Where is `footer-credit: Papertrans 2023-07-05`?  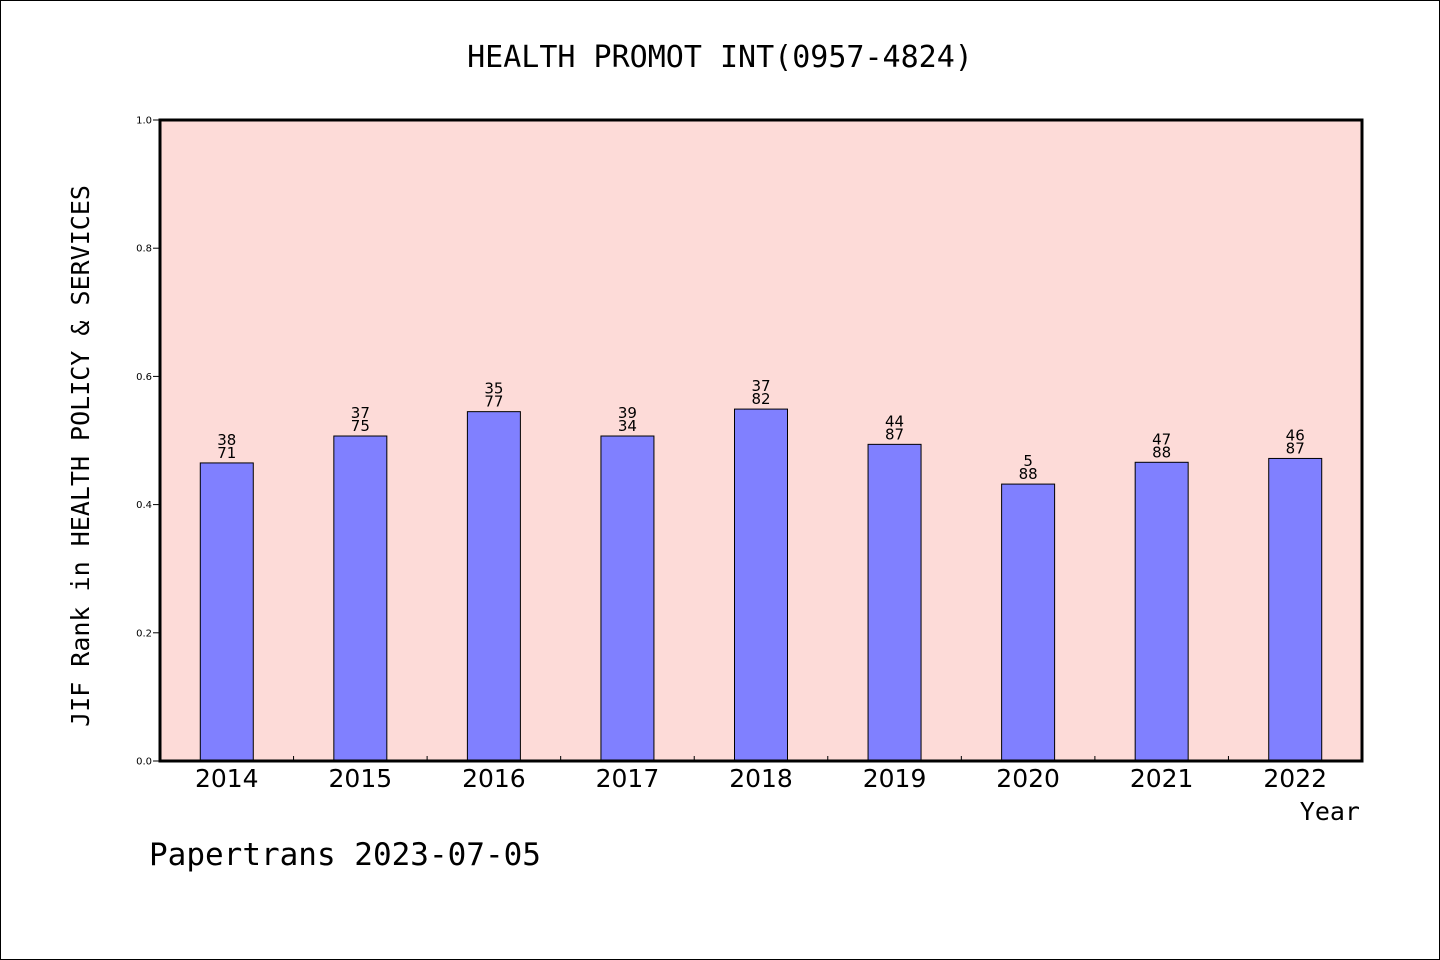 footer-credit: Papertrans 2023-07-05 is located at coordinates (345, 855).